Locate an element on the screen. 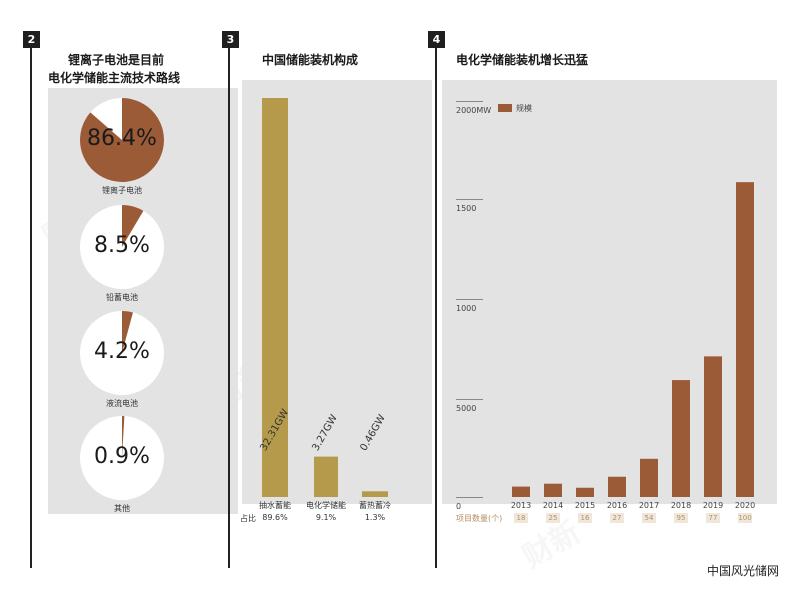 Image resolution: width=794 pixels, height=601 pixels. category-label: 蓄热蓄冷 is located at coordinates (375, 505).